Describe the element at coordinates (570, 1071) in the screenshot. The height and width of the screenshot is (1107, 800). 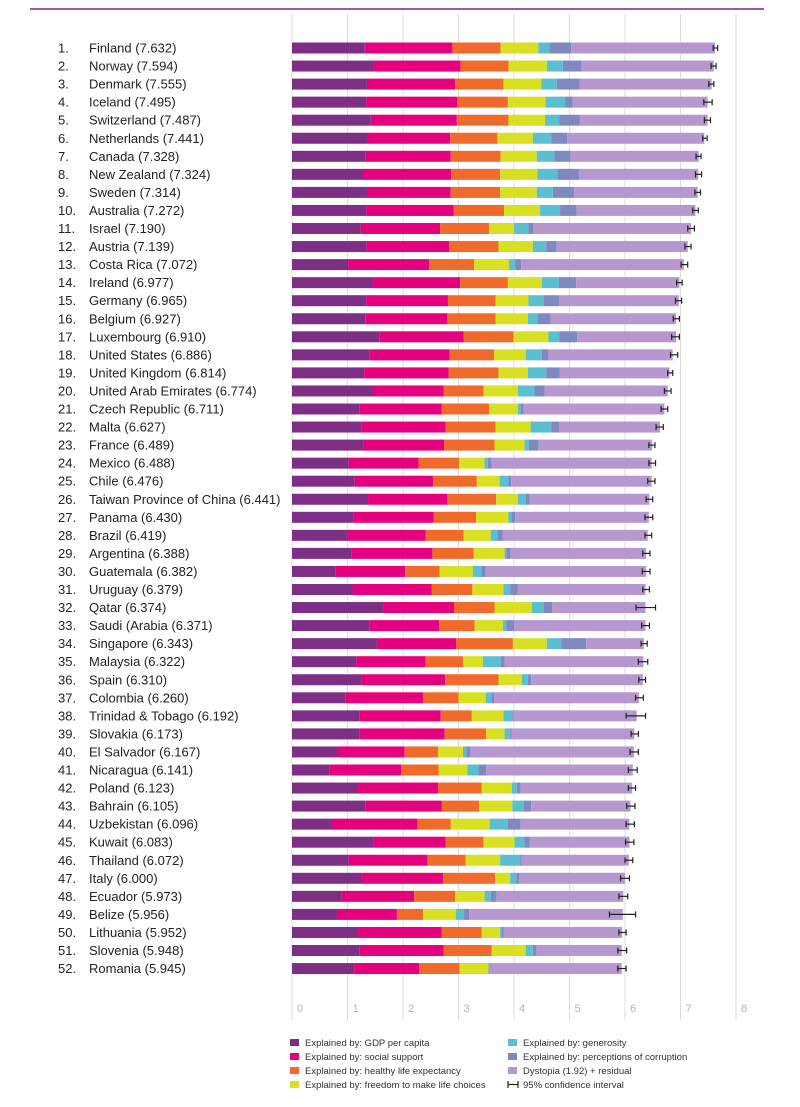
I see `legend-item-dystopia: Dystopia (1.92) + residual` at that location.